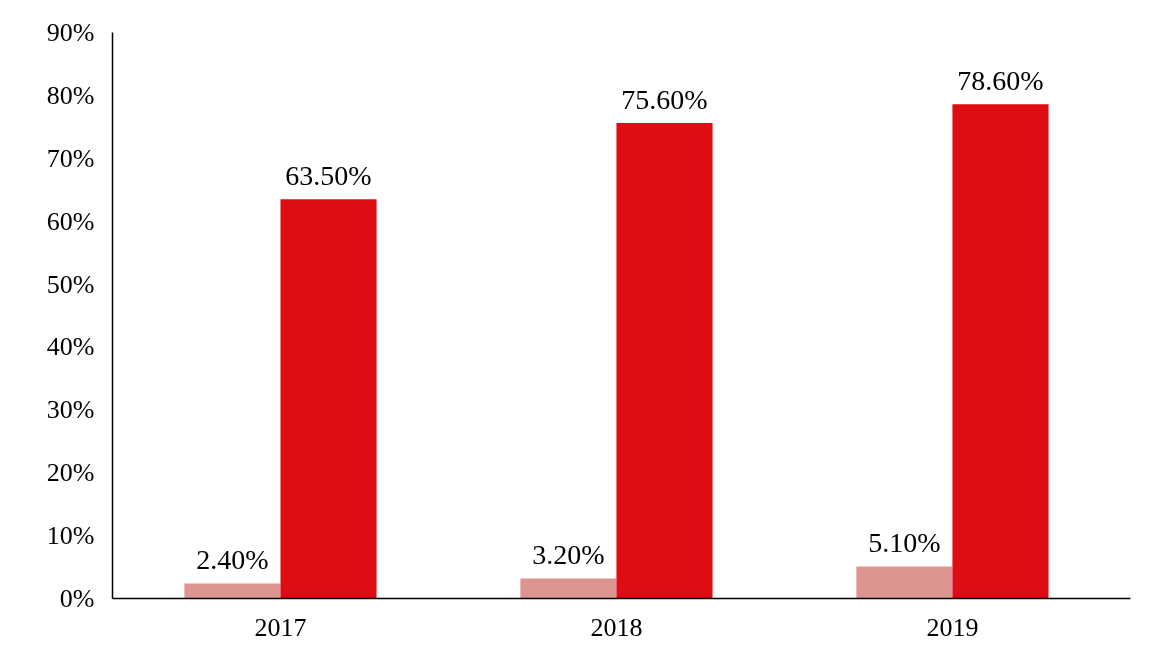  What do you see at coordinates (328, 176) in the screenshot?
I see `data-label: 63.50%` at bounding box center [328, 176].